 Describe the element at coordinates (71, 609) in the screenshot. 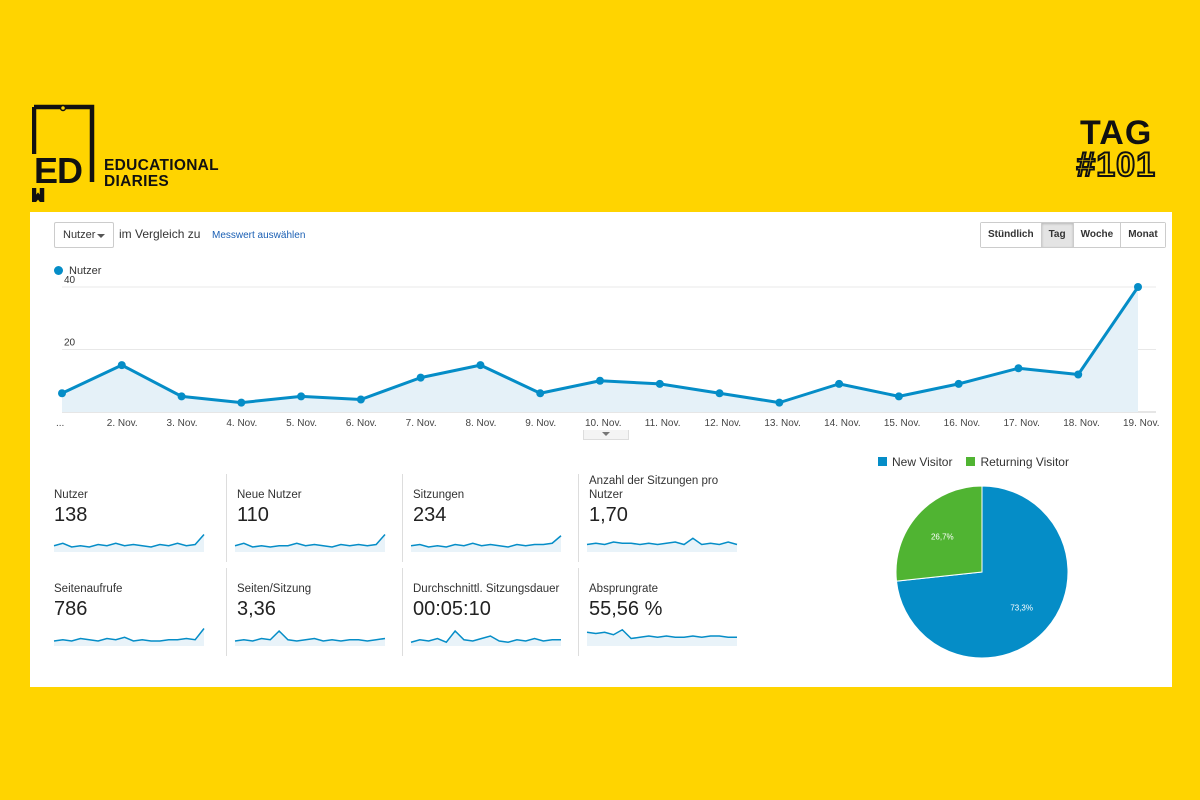

I see `scorecard-value: 786` at that location.